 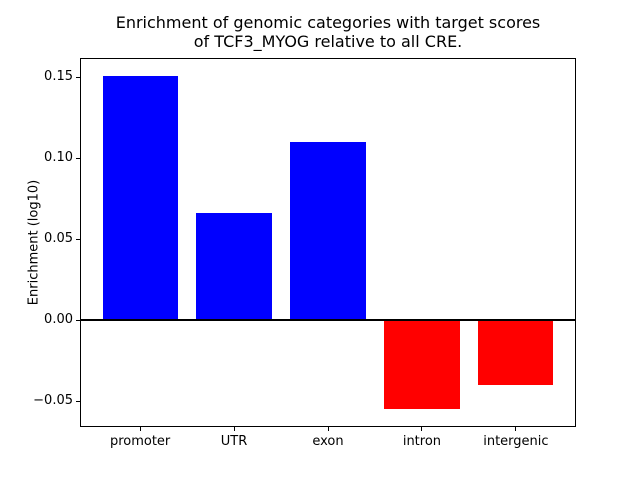 What do you see at coordinates (234, 267) in the screenshot?
I see `bar-UTR` at bounding box center [234, 267].